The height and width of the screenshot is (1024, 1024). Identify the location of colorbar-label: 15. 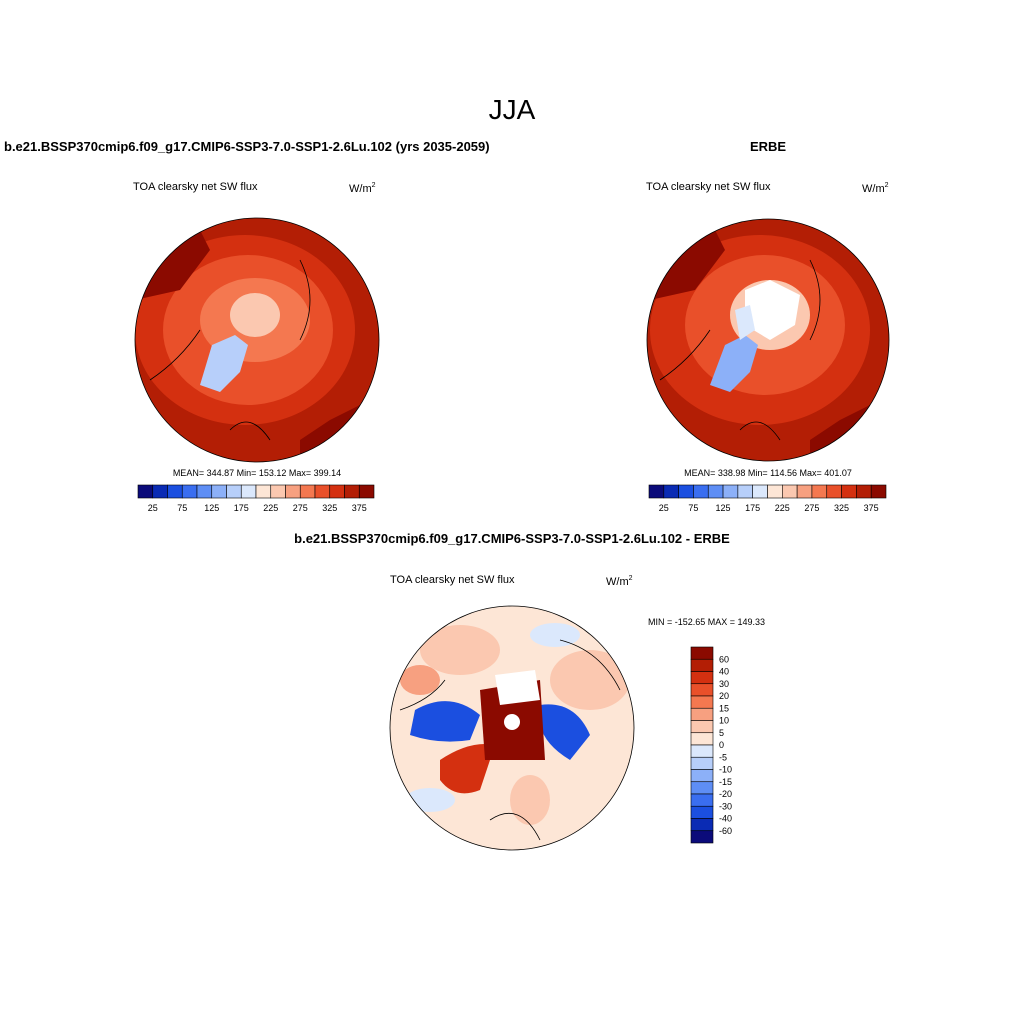
(724, 708).